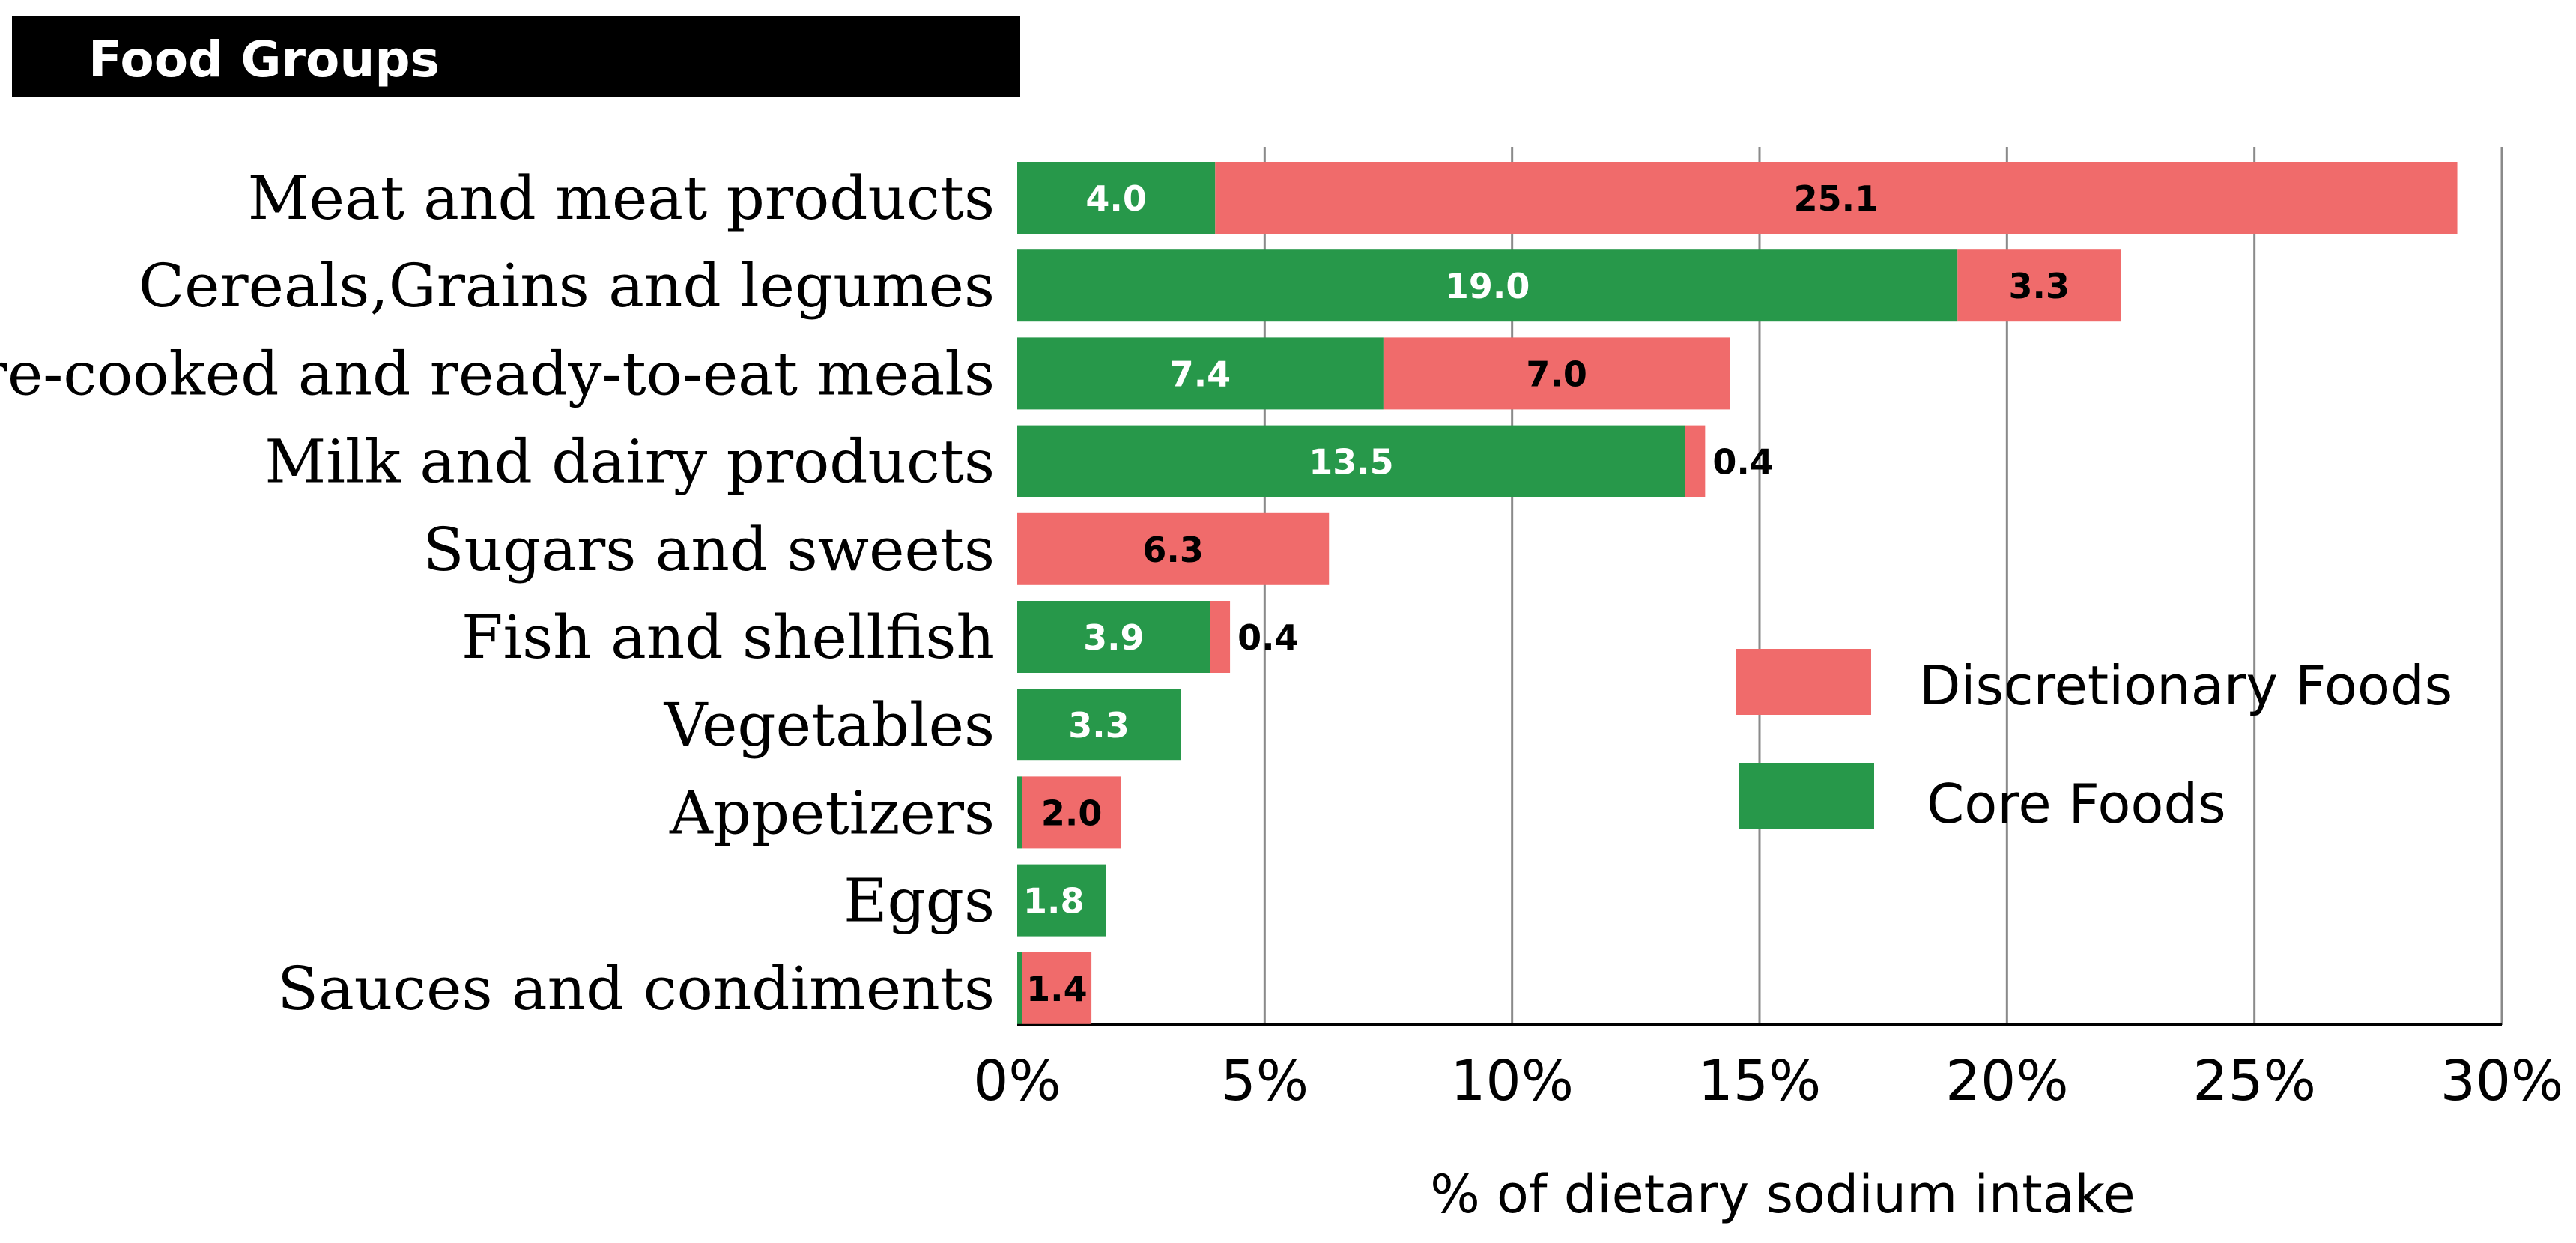 The width and height of the screenshot is (2576, 1243). I want to click on x-tick-label: 0%, so click(1017, 1081).